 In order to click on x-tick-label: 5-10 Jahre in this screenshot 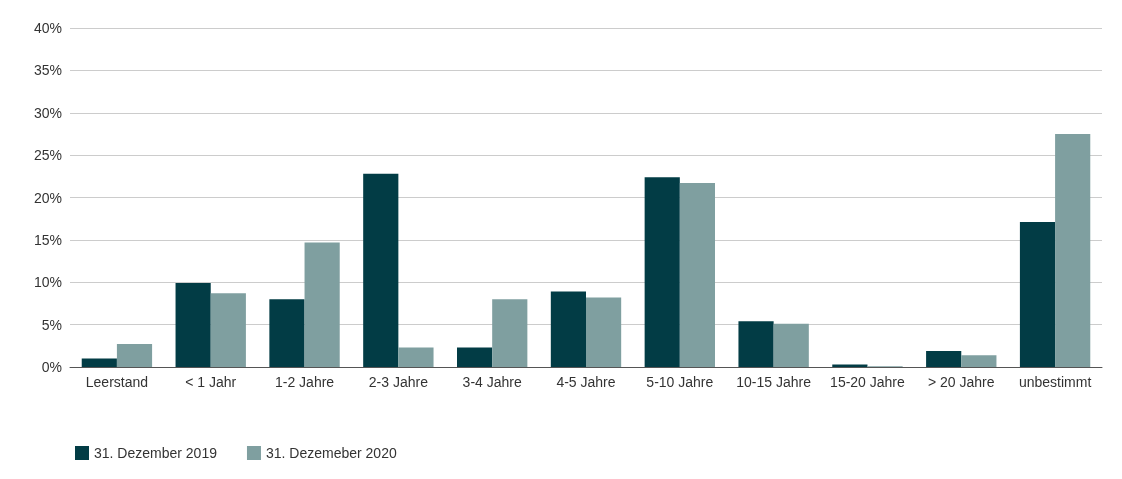, I will do `click(680, 382)`.